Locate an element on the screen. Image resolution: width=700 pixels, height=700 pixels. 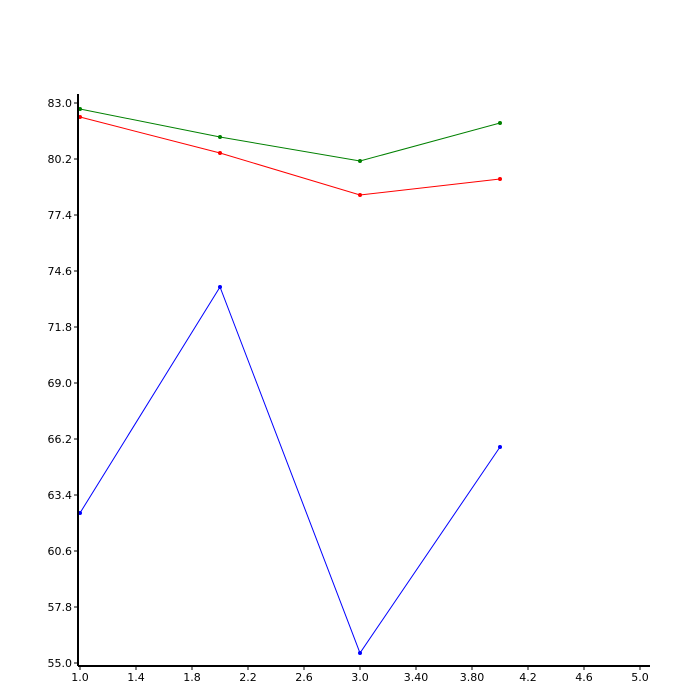
y-tick-label: 69.0 is located at coordinates (60, 383).